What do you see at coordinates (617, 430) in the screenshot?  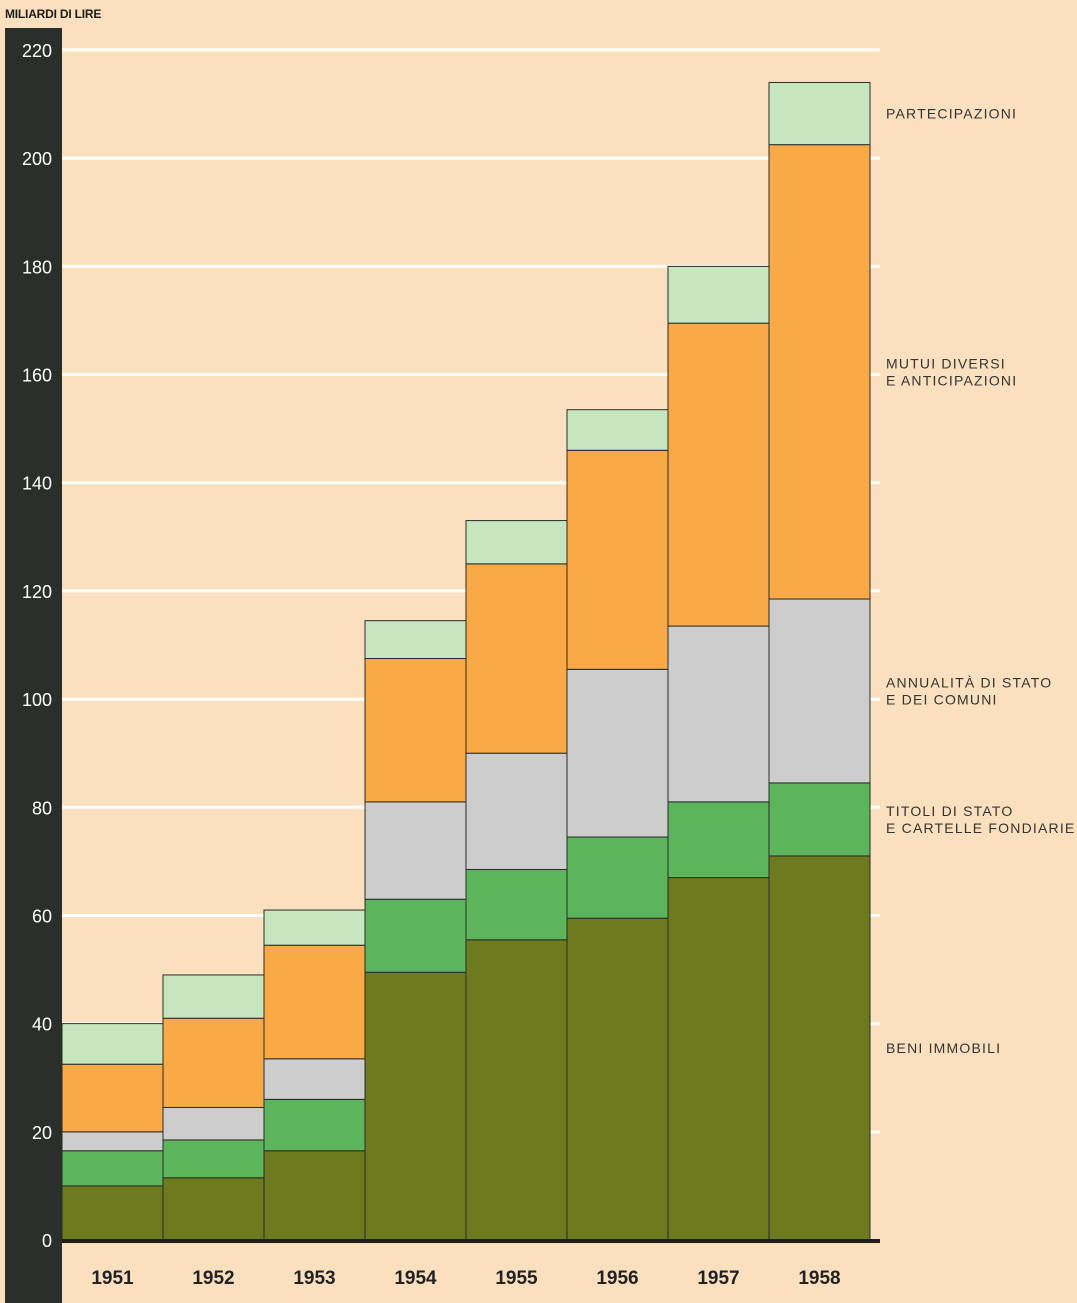 I see `bar-1956-partecipazioni` at bounding box center [617, 430].